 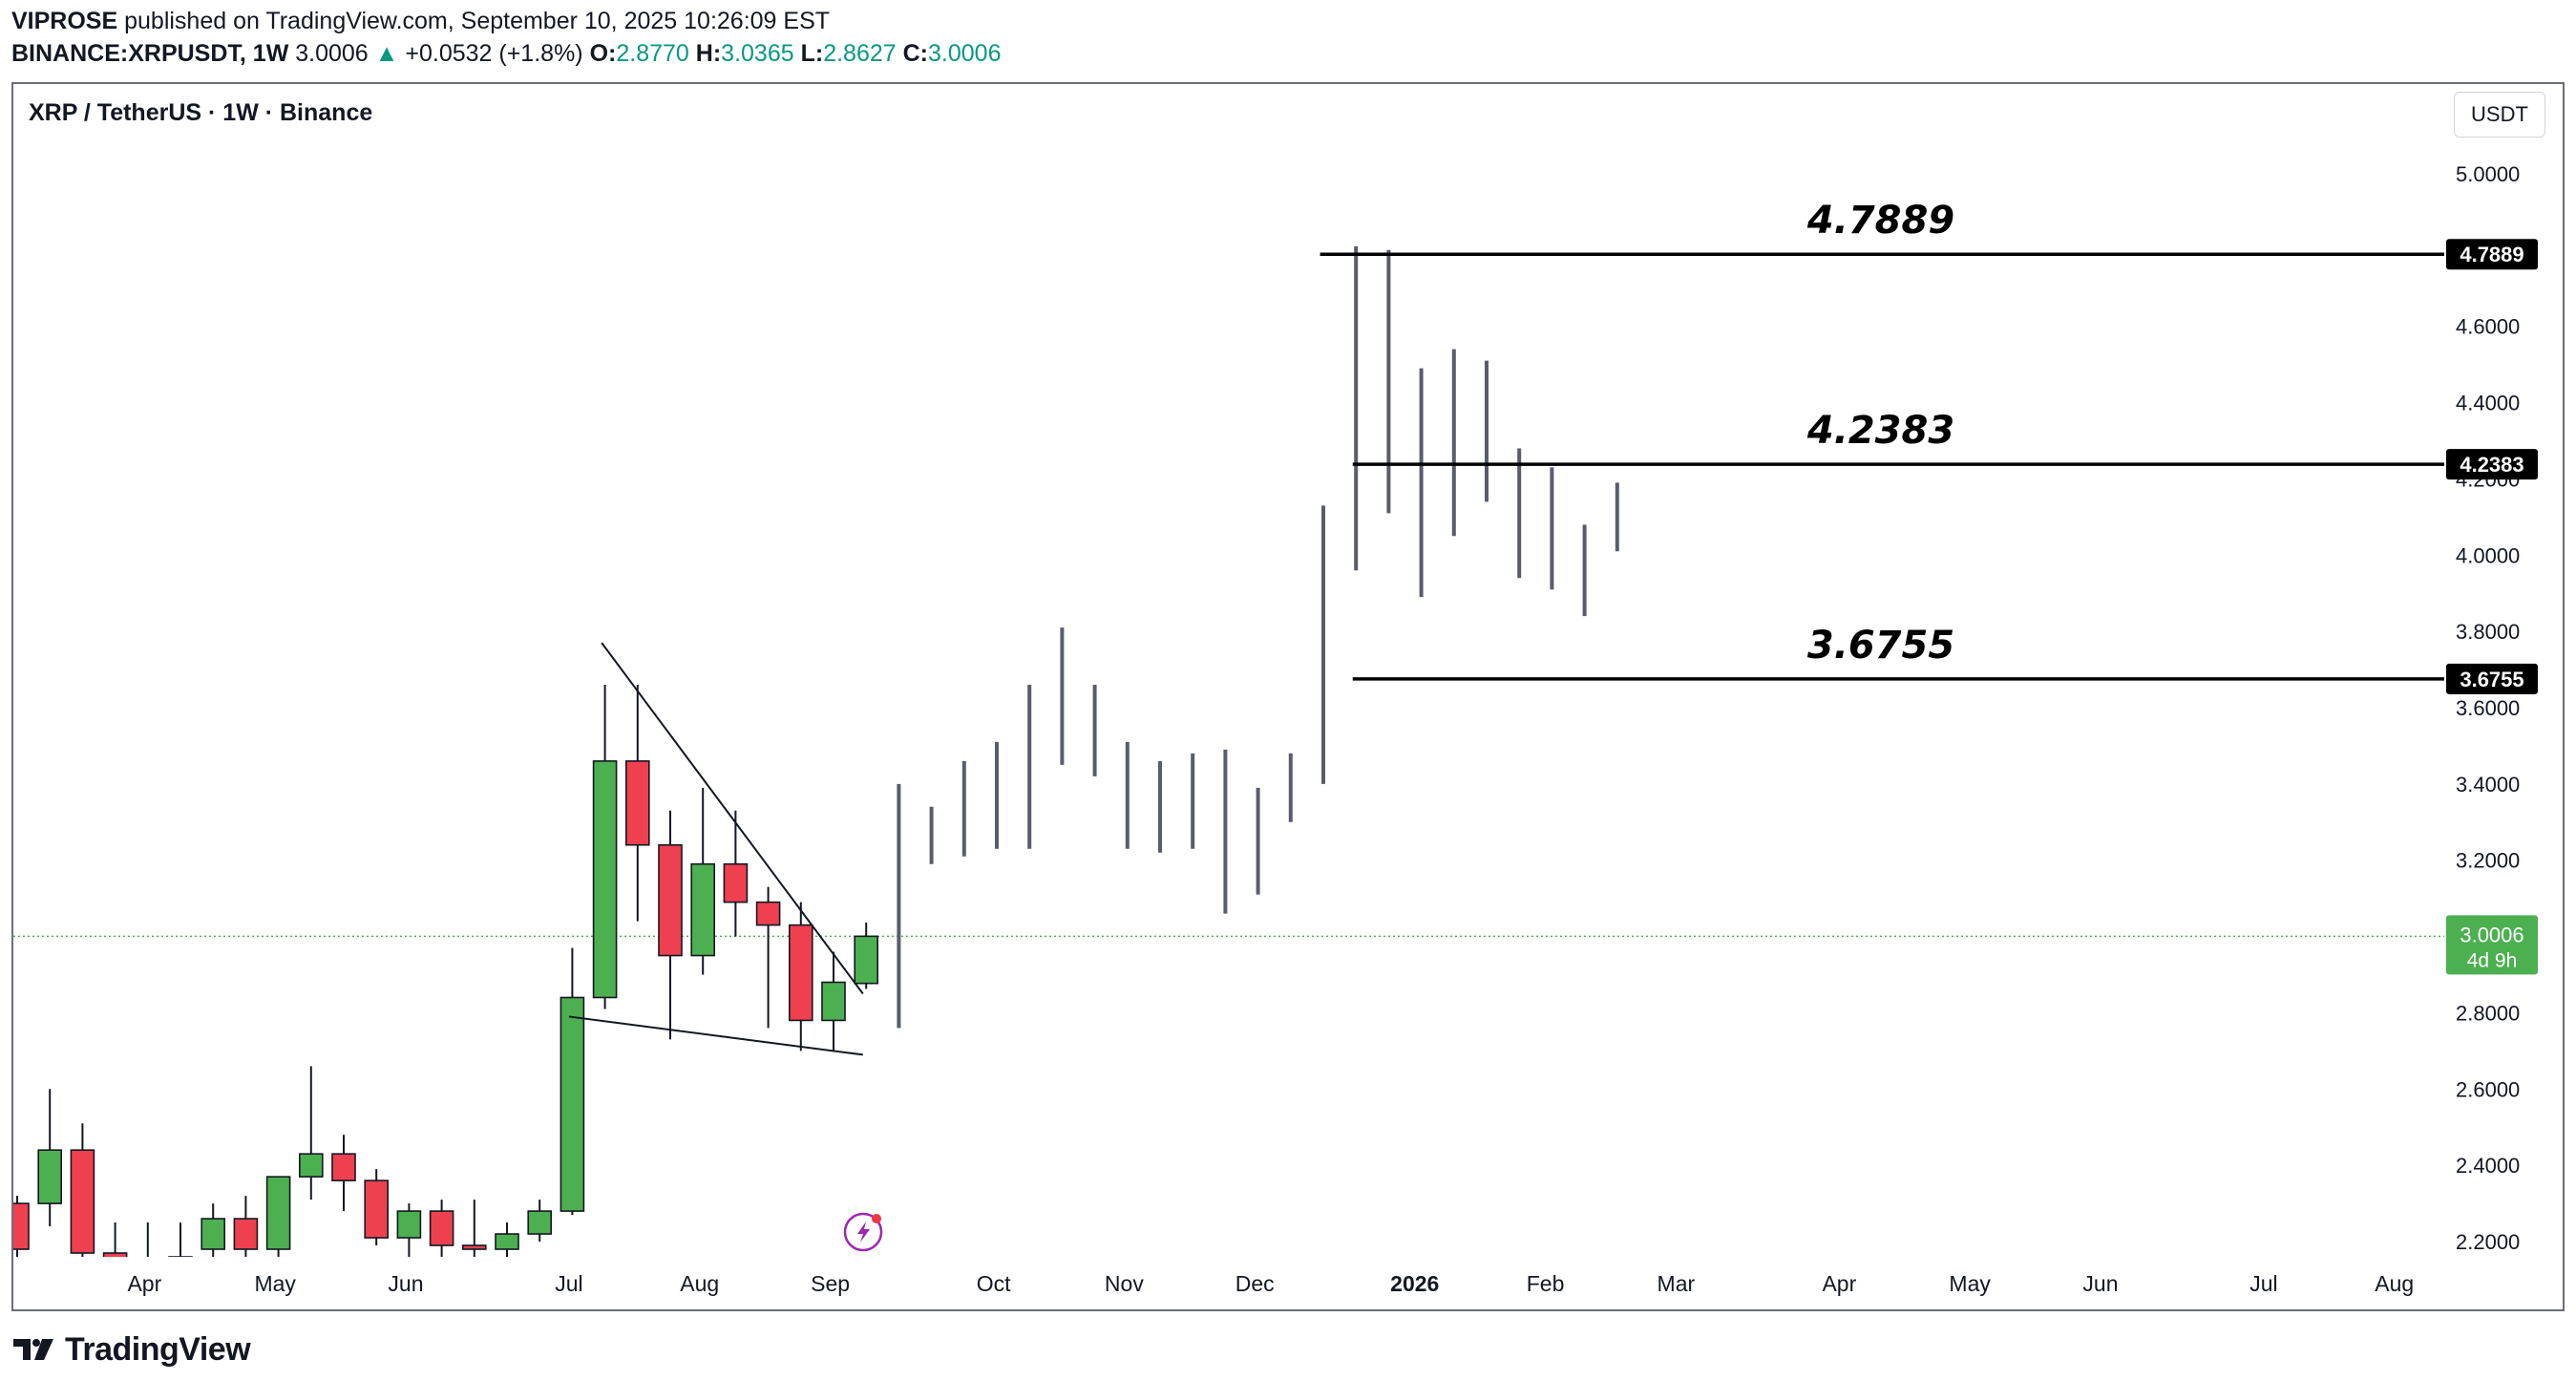 What do you see at coordinates (1414, 1284) in the screenshot?
I see `time-tick-label: 2026` at bounding box center [1414, 1284].